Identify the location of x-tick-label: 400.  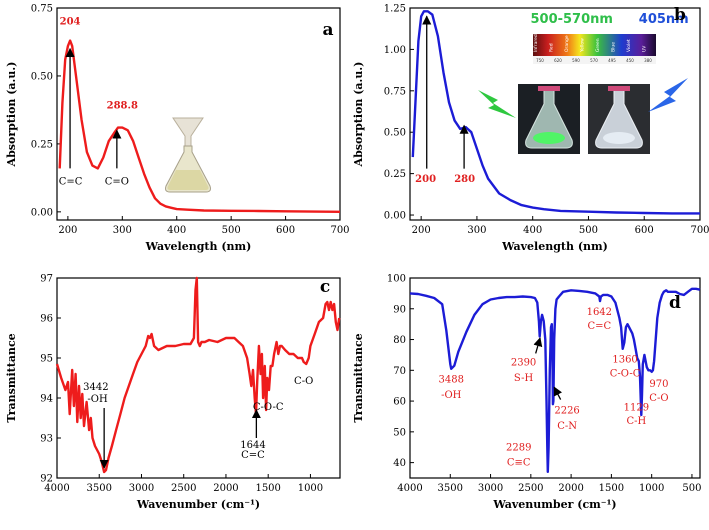
(176, 230).